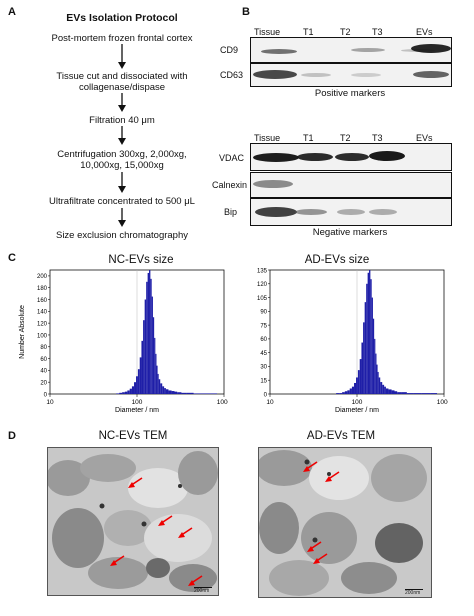 The width and height of the screenshot is (474, 616). What do you see at coordinates (42, 336) in the screenshot?
I see `y-tick-label: 100` at bounding box center [42, 336].